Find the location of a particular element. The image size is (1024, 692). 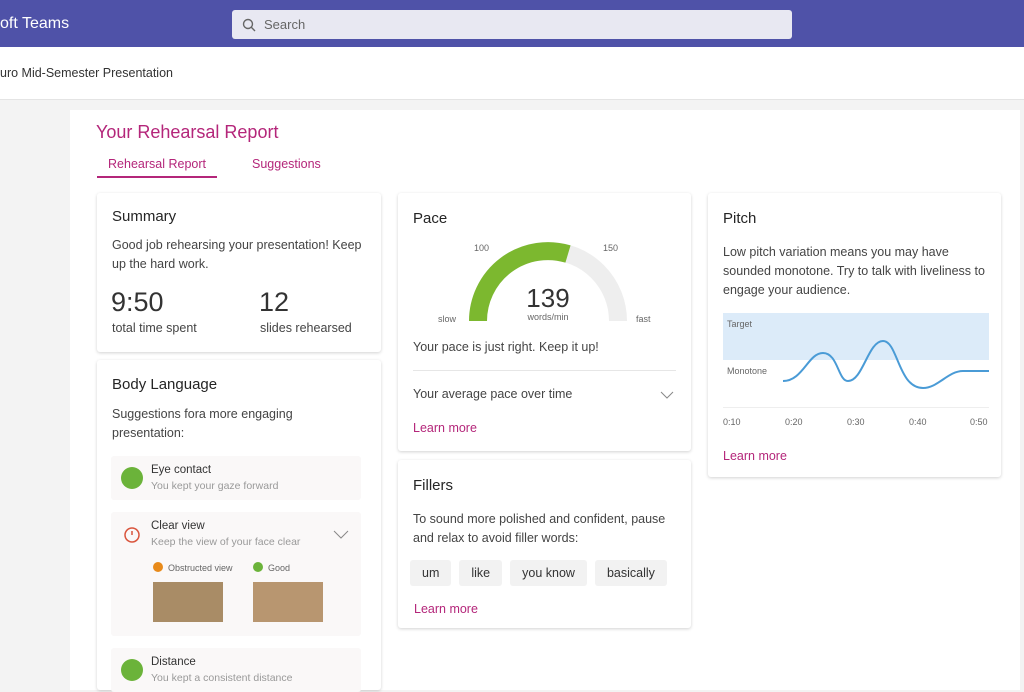

card-title: Pitch is located at coordinates (740, 218).